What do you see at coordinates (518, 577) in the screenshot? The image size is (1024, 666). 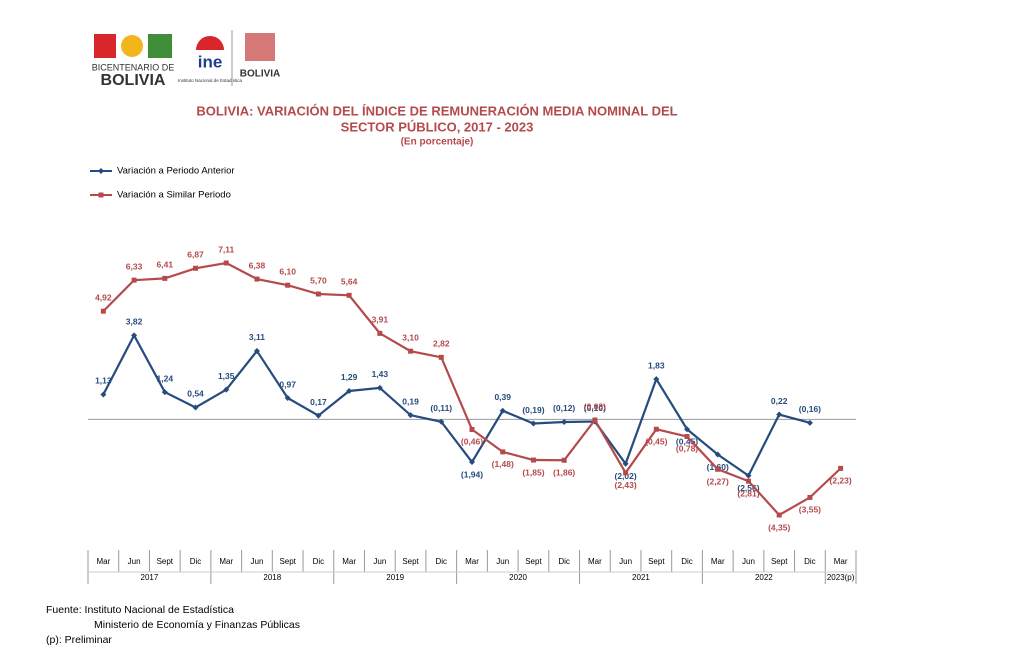 I see `year-label: 2020` at bounding box center [518, 577].